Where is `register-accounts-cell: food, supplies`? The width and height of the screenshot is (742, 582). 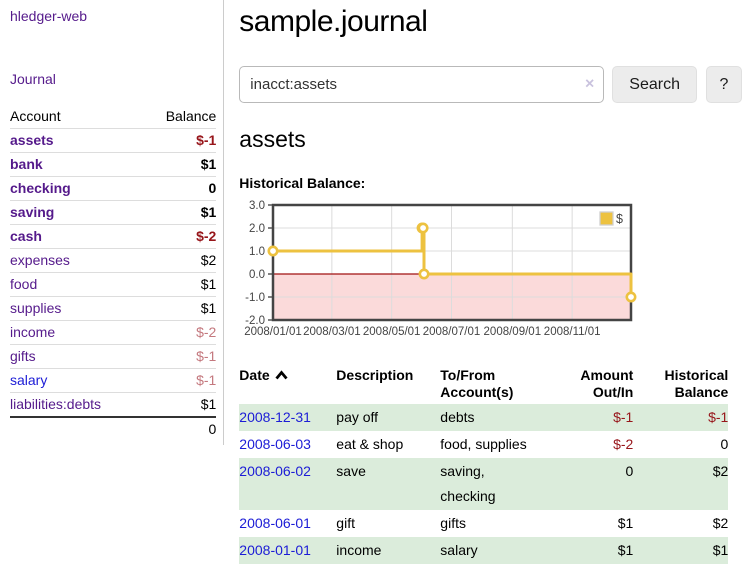 register-accounts-cell: food, supplies is located at coordinates (483, 444).